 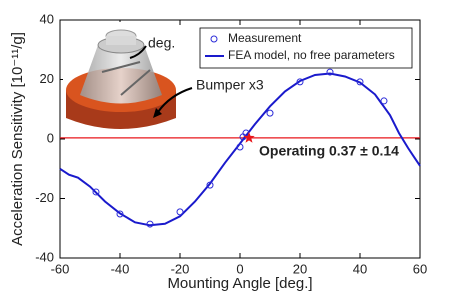 I want to click on legend-label: FEA model, no free parameters, so click(x=311, y=55).